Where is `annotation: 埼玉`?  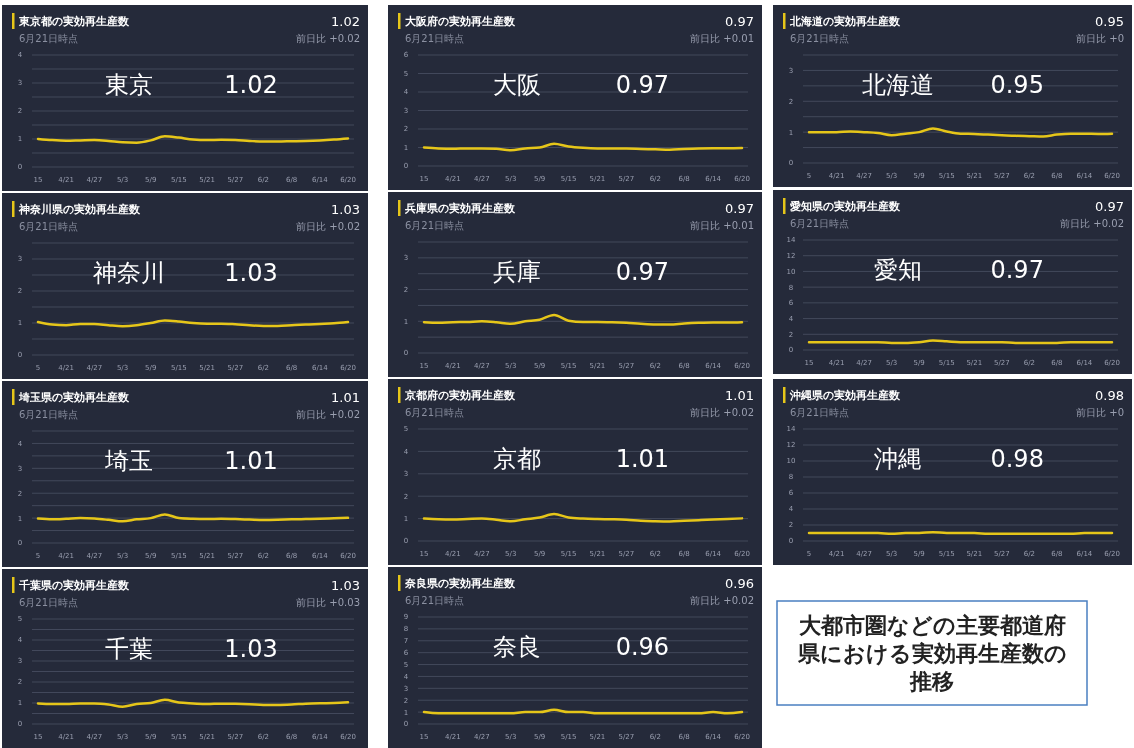
annotation: 埼玉 is located at coordinates (128, 461).